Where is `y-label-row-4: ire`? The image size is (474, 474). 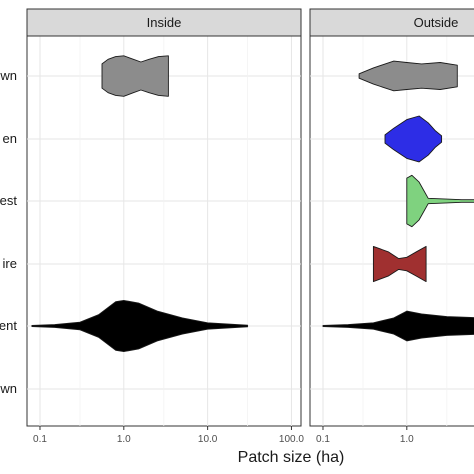 y-label-row-4: ire is located at coordinates (10, 263).